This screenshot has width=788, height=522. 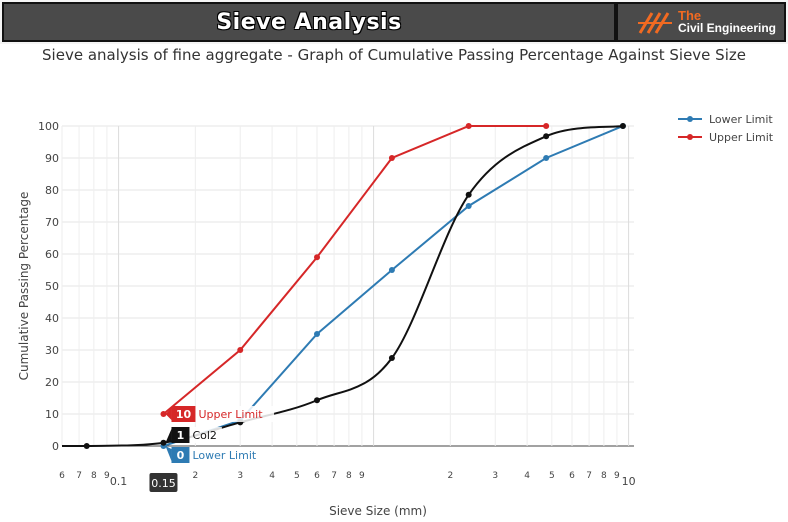 I want to click on logo-text: The Civil Engineering, so click(x=727, y=22).